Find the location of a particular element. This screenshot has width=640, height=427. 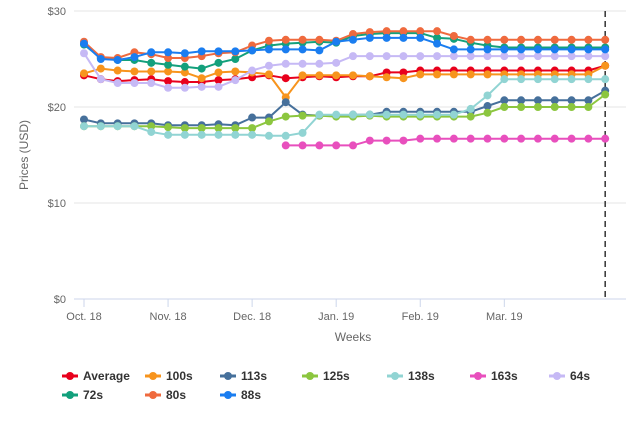

legend-item-72s: 72s is located at coordinates (82, 395).